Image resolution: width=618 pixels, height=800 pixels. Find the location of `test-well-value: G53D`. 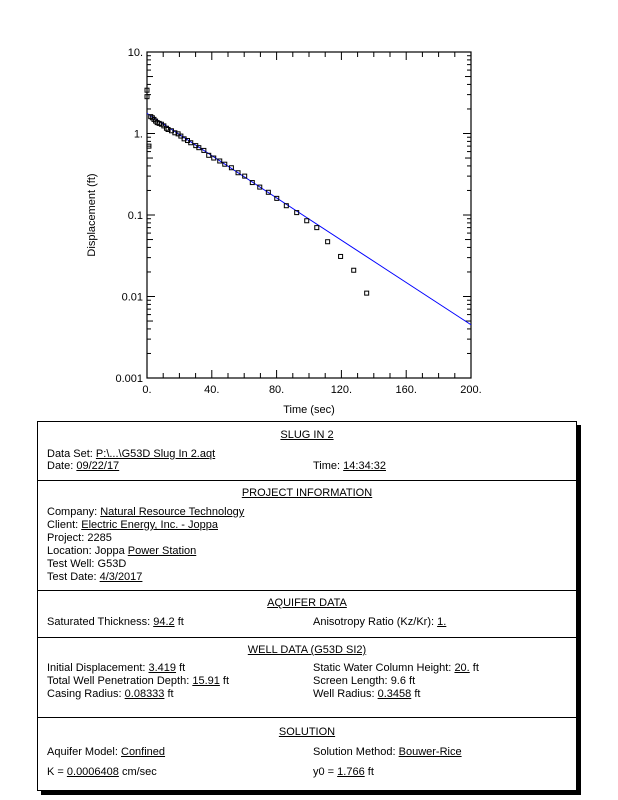

test-well-value: G53D is located at coordinates (112, 564).